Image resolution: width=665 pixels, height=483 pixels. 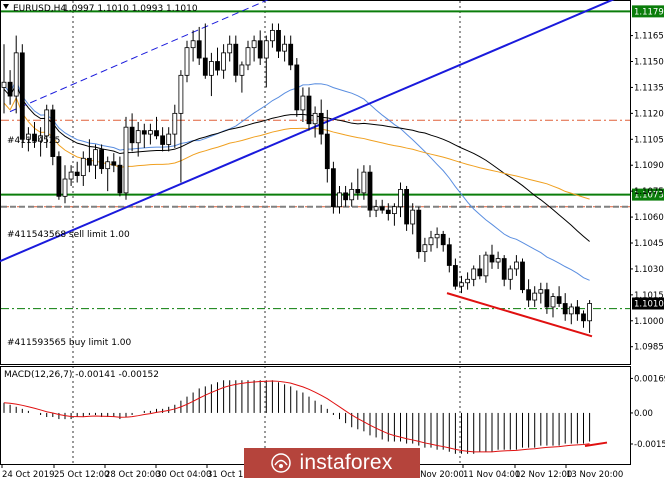 What do you see at coordinates (543, 475) in the screenshot?
I see `time-tick-label: 12 Nov 12:00` at bounding box center [543, 475].